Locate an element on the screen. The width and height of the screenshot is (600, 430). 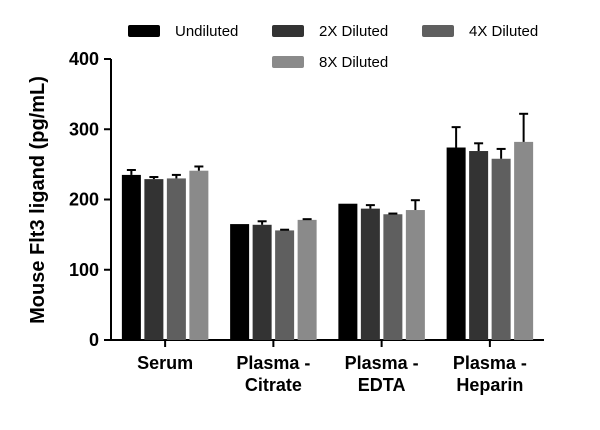
x-tick-label: EDTA is located at coordinates (382, 385).